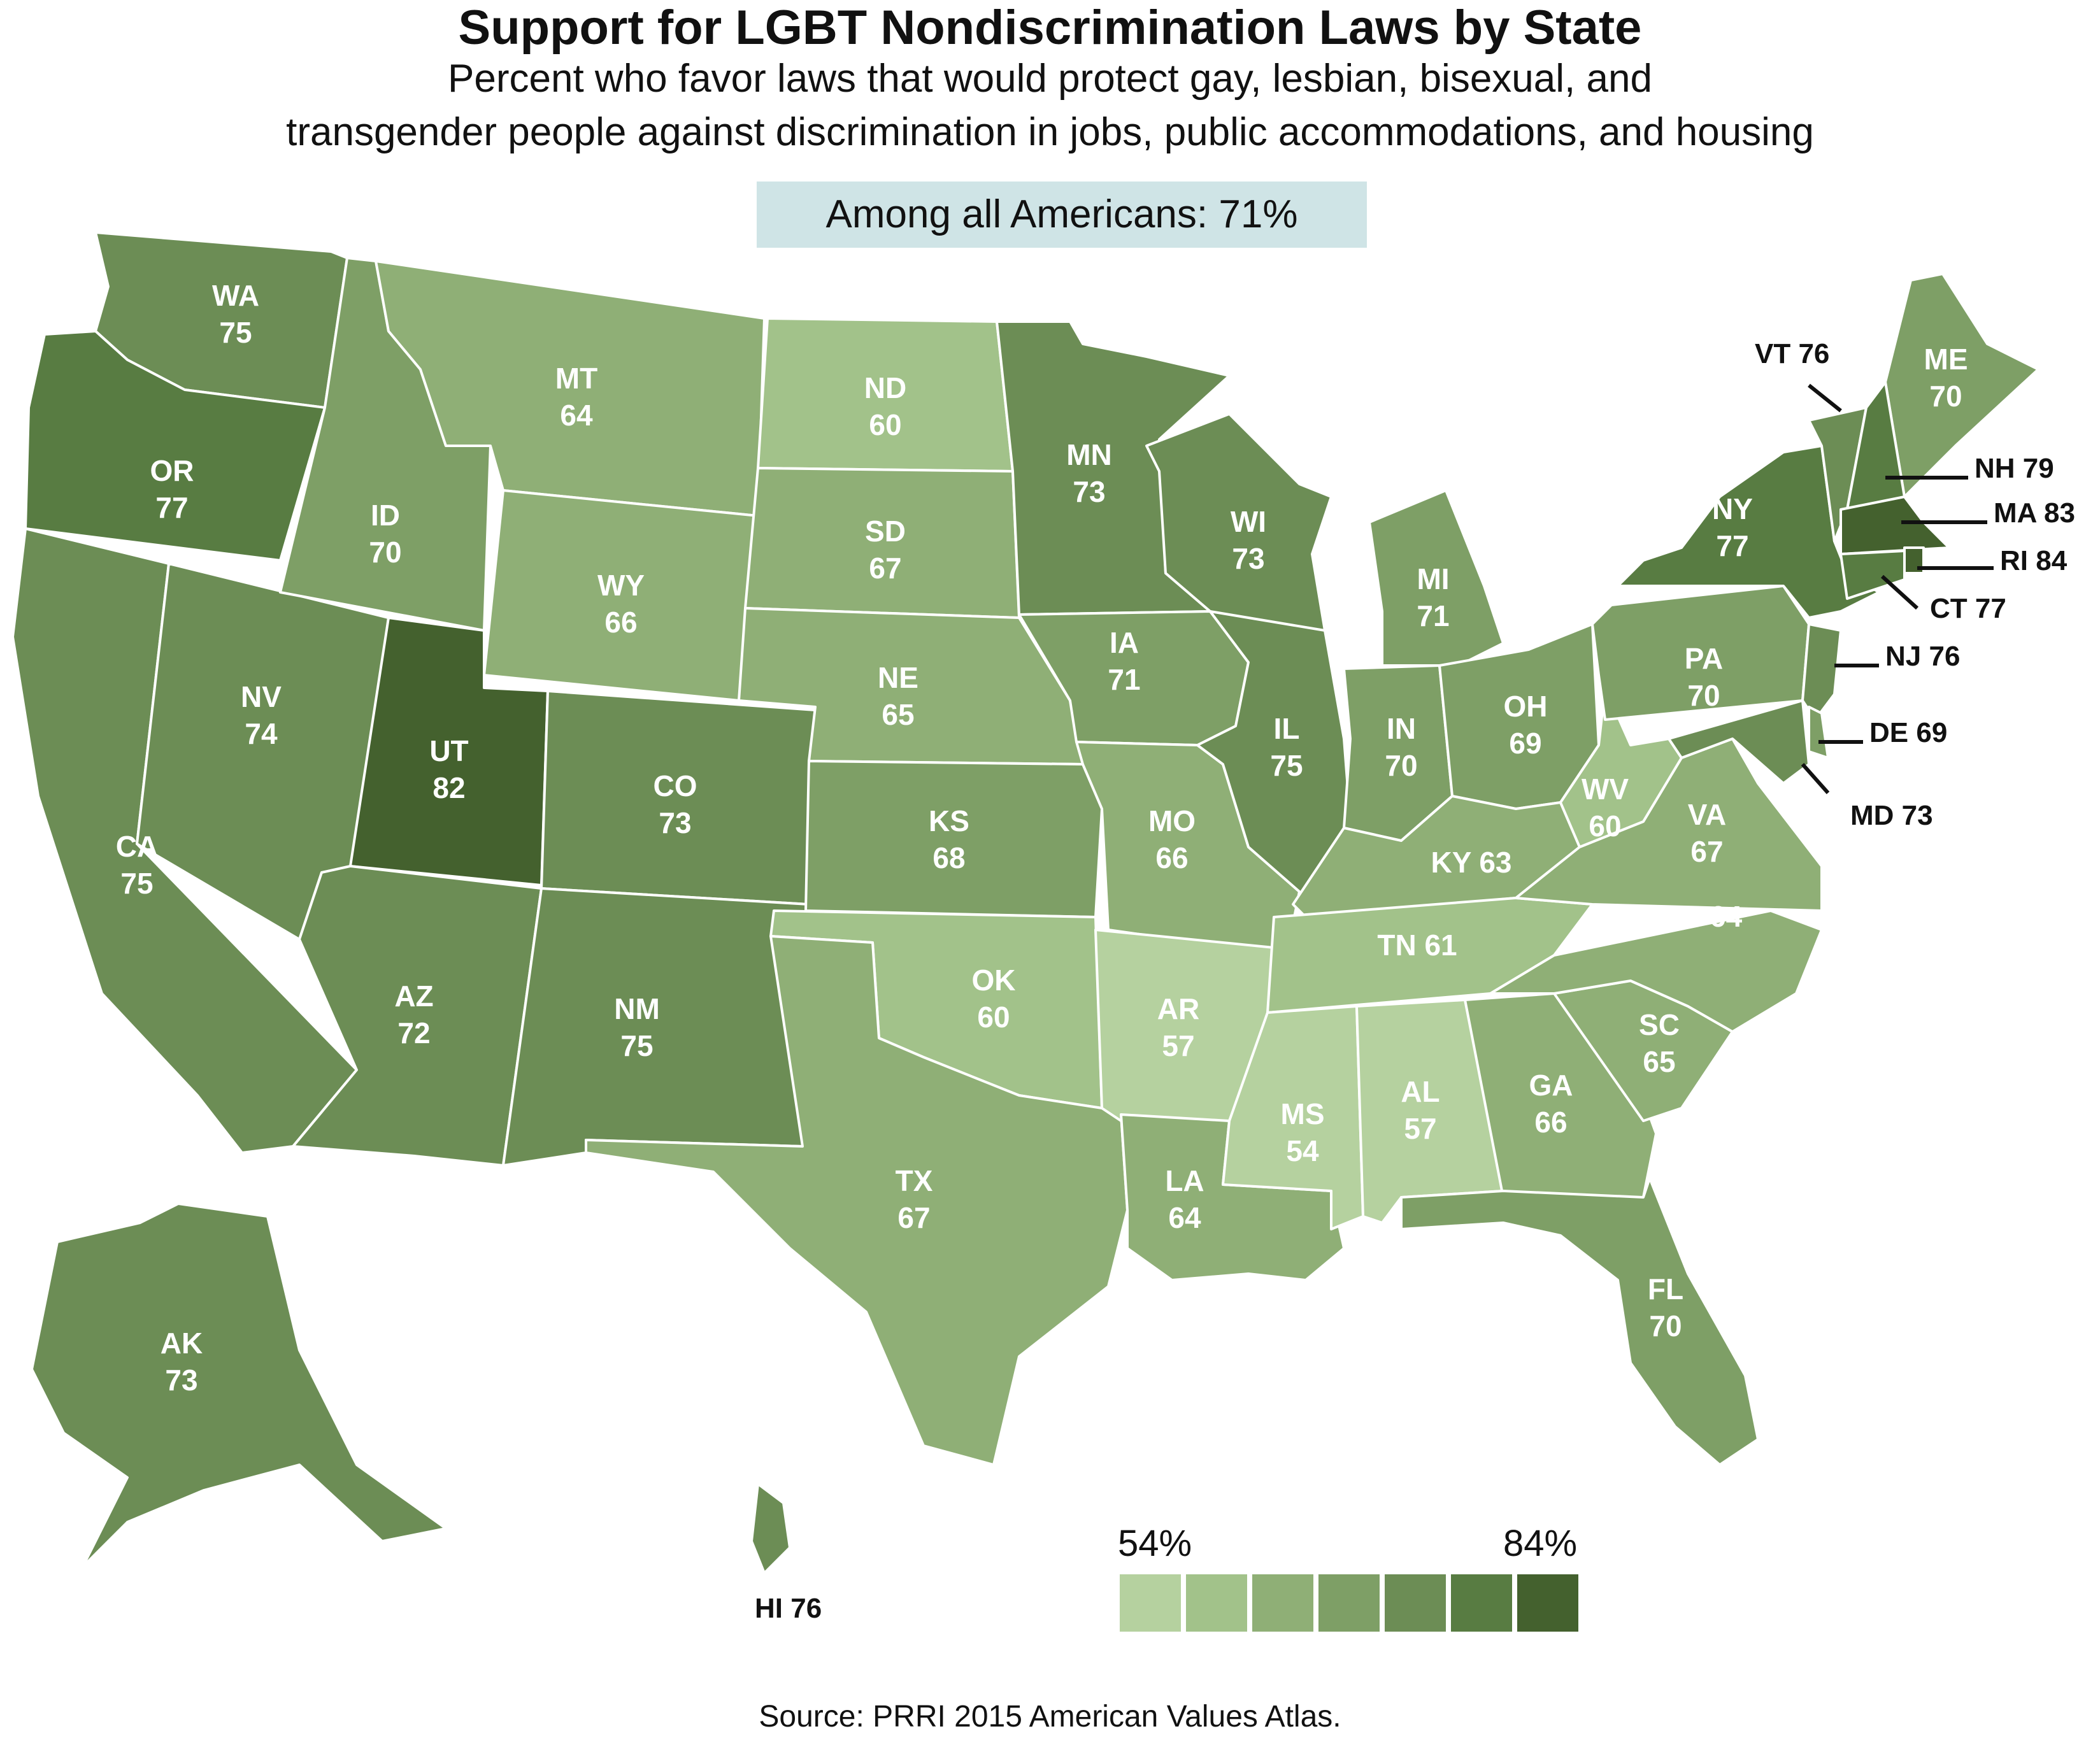 Image resolution: width=2100 pixels, height=1745 pixels. What do you see at coordinates (1124, 661) in the screenshot?
I see `state-label-ia: IA 71` at bounding box center [1124, 661].